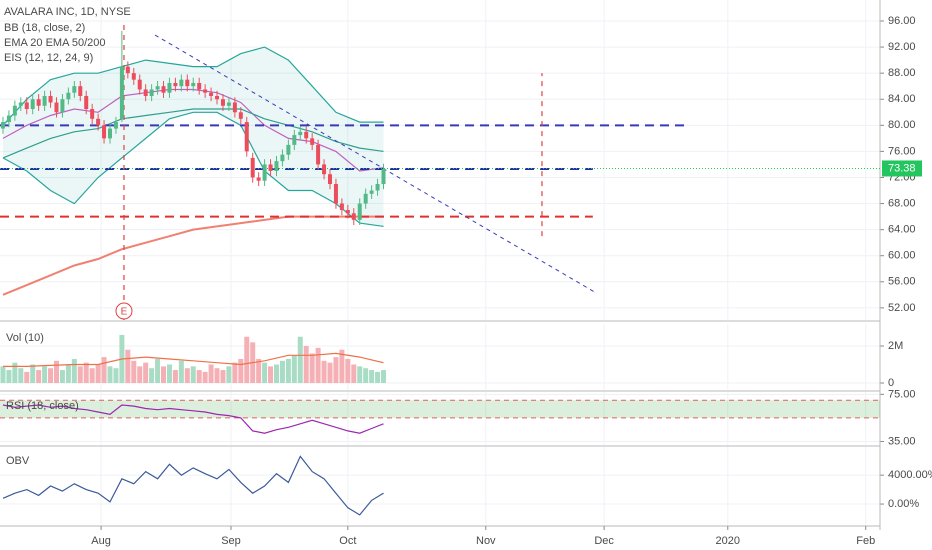 This screenshot has width=932, height=550. What do you see at coordinates (891, 383) in the screenshot?
I see `y-tick-label: 0` at bounding box center [891, 383].